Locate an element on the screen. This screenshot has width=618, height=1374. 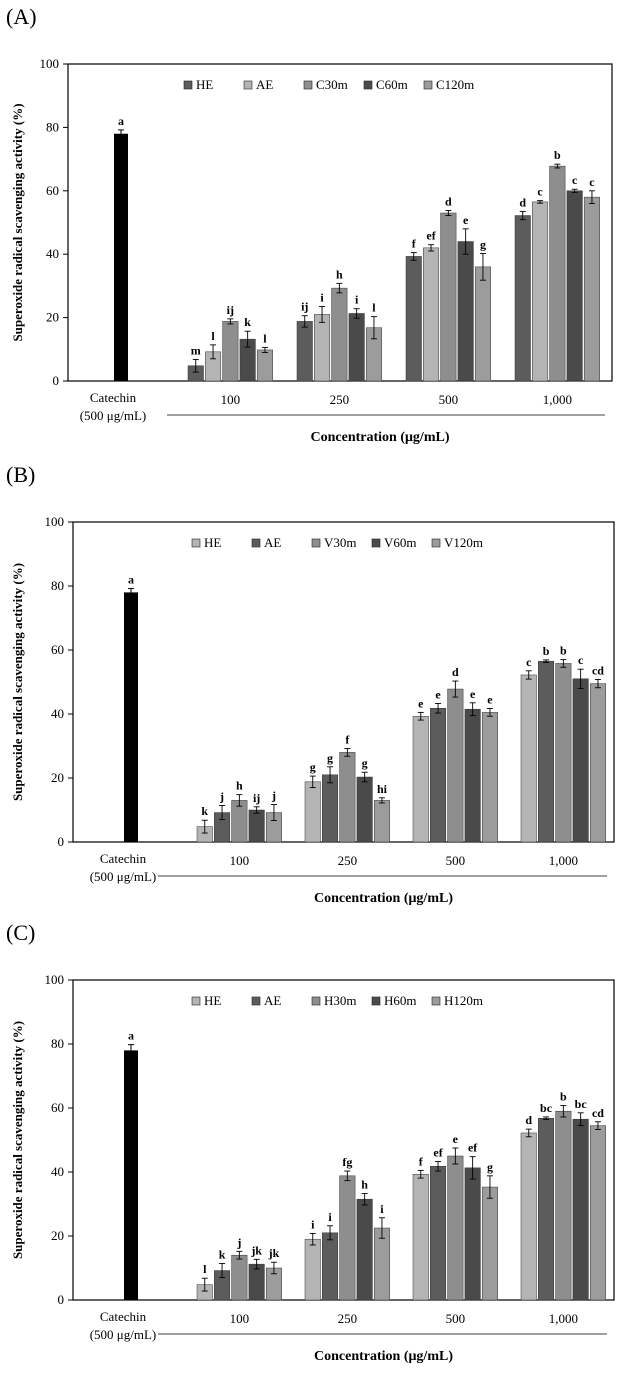
panel-label: (C) is located at coordinates (21, 932).